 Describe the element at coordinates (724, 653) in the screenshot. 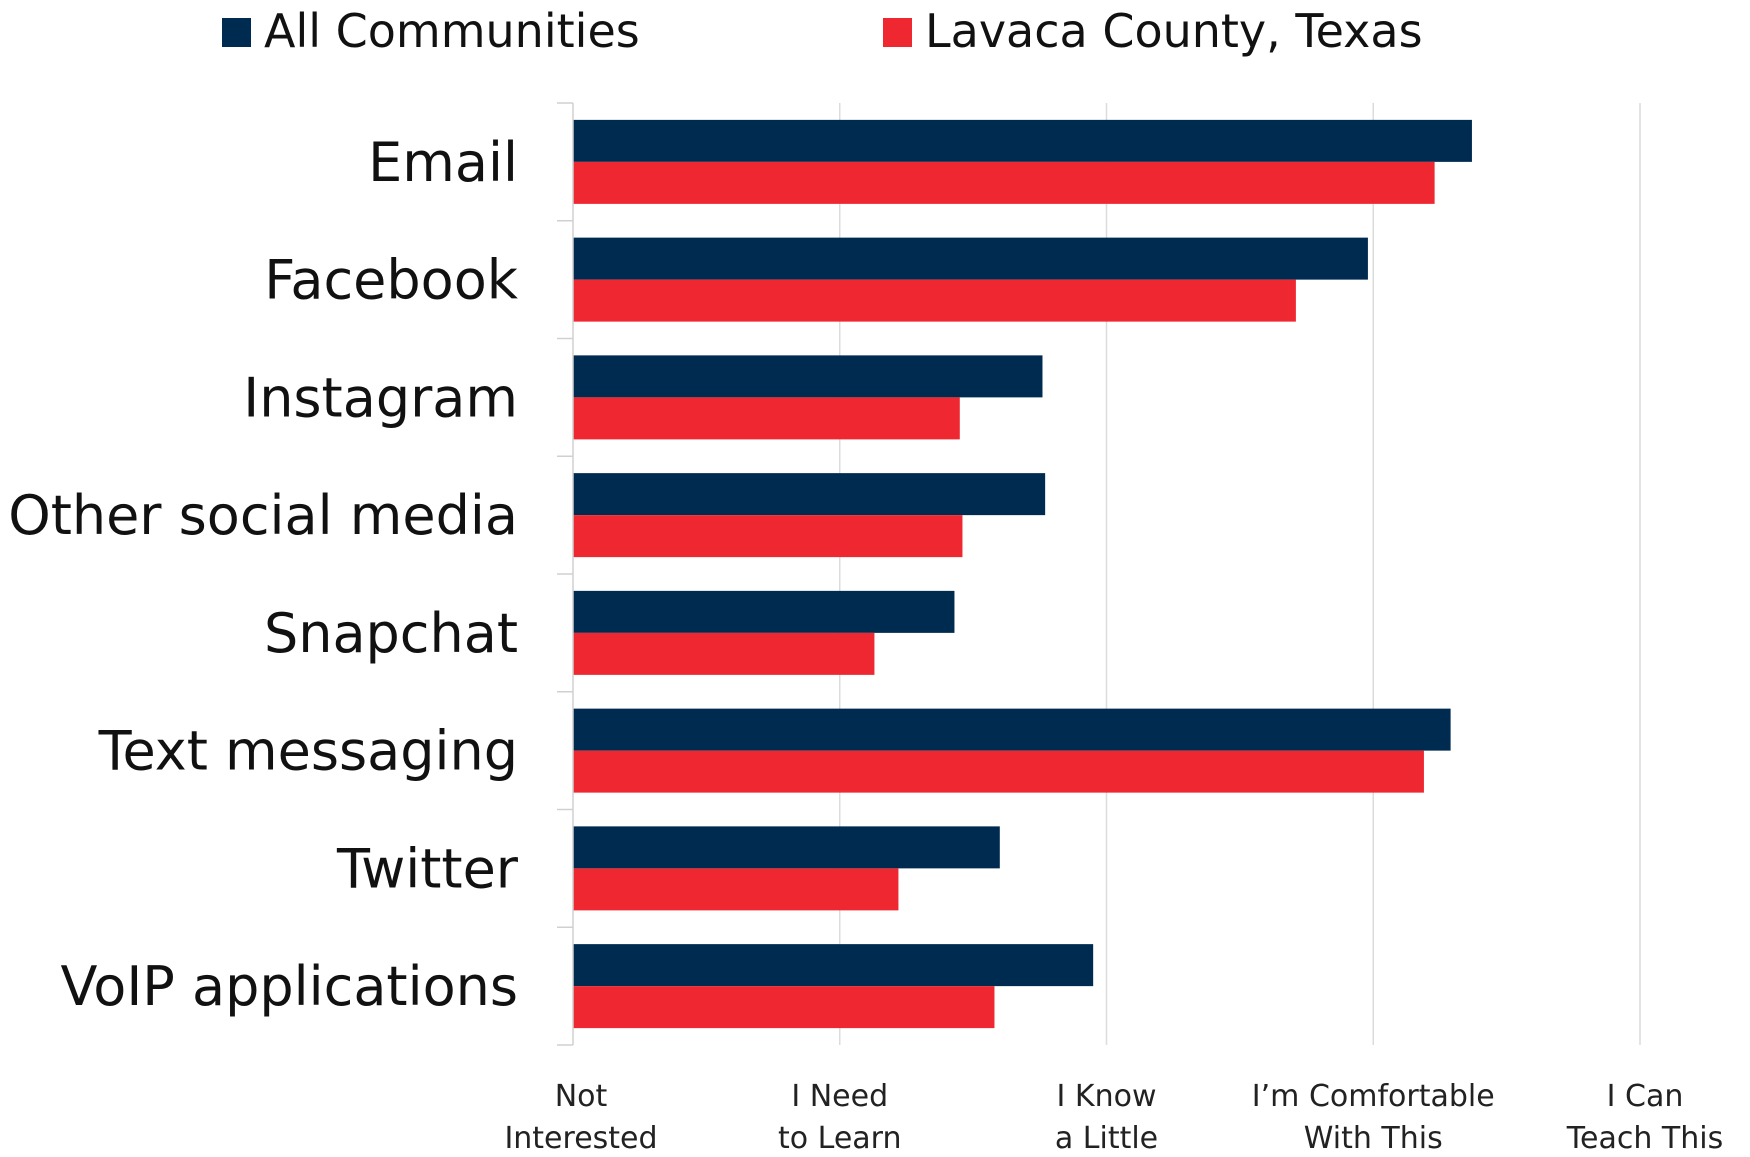

I see `bar-lavaca-county-texas-snapchat` at that location.